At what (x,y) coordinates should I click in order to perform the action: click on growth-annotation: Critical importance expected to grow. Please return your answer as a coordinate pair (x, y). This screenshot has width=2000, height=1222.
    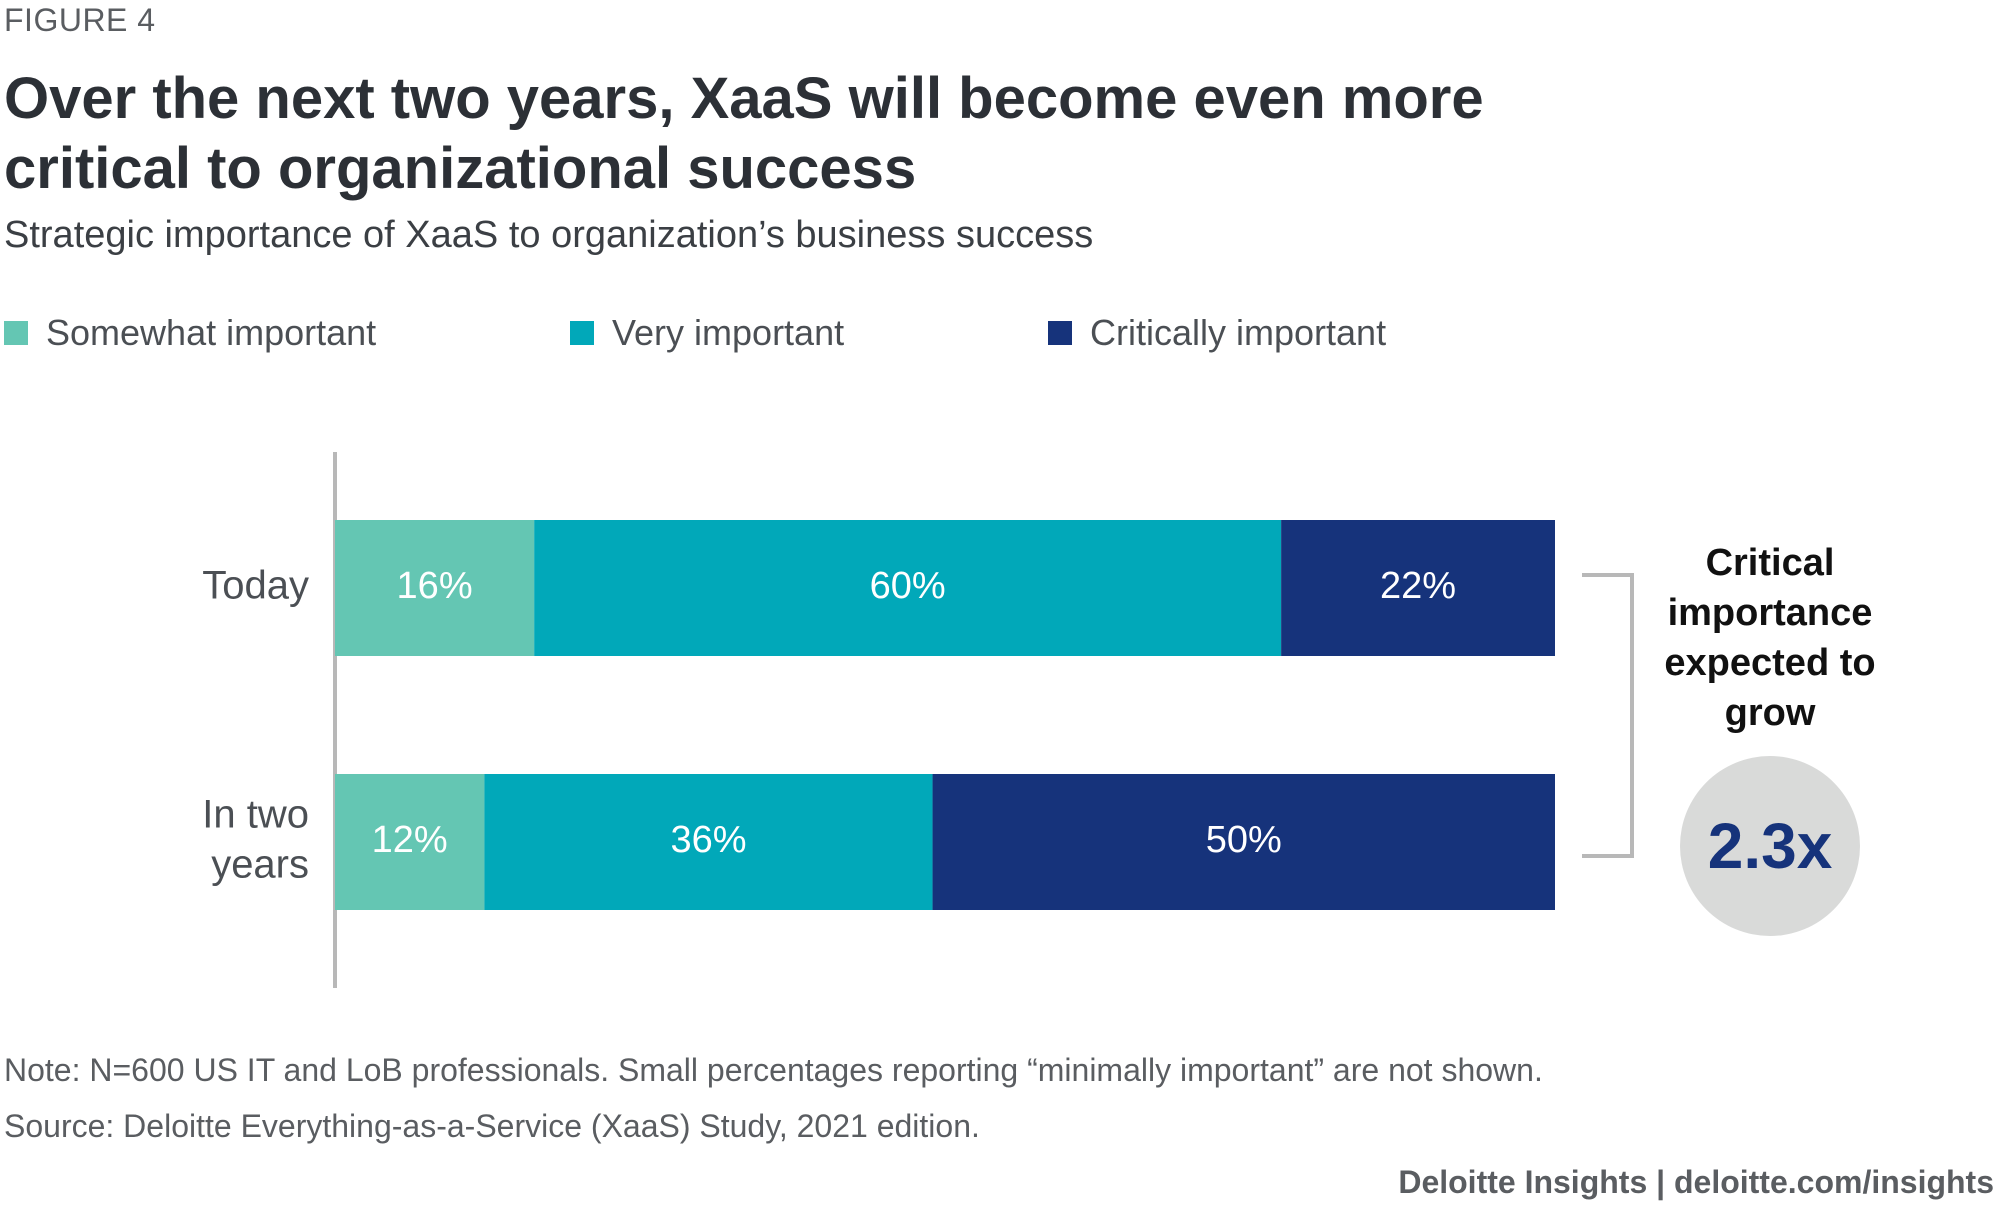
    Looking at the image, I should click on (1770, 638).